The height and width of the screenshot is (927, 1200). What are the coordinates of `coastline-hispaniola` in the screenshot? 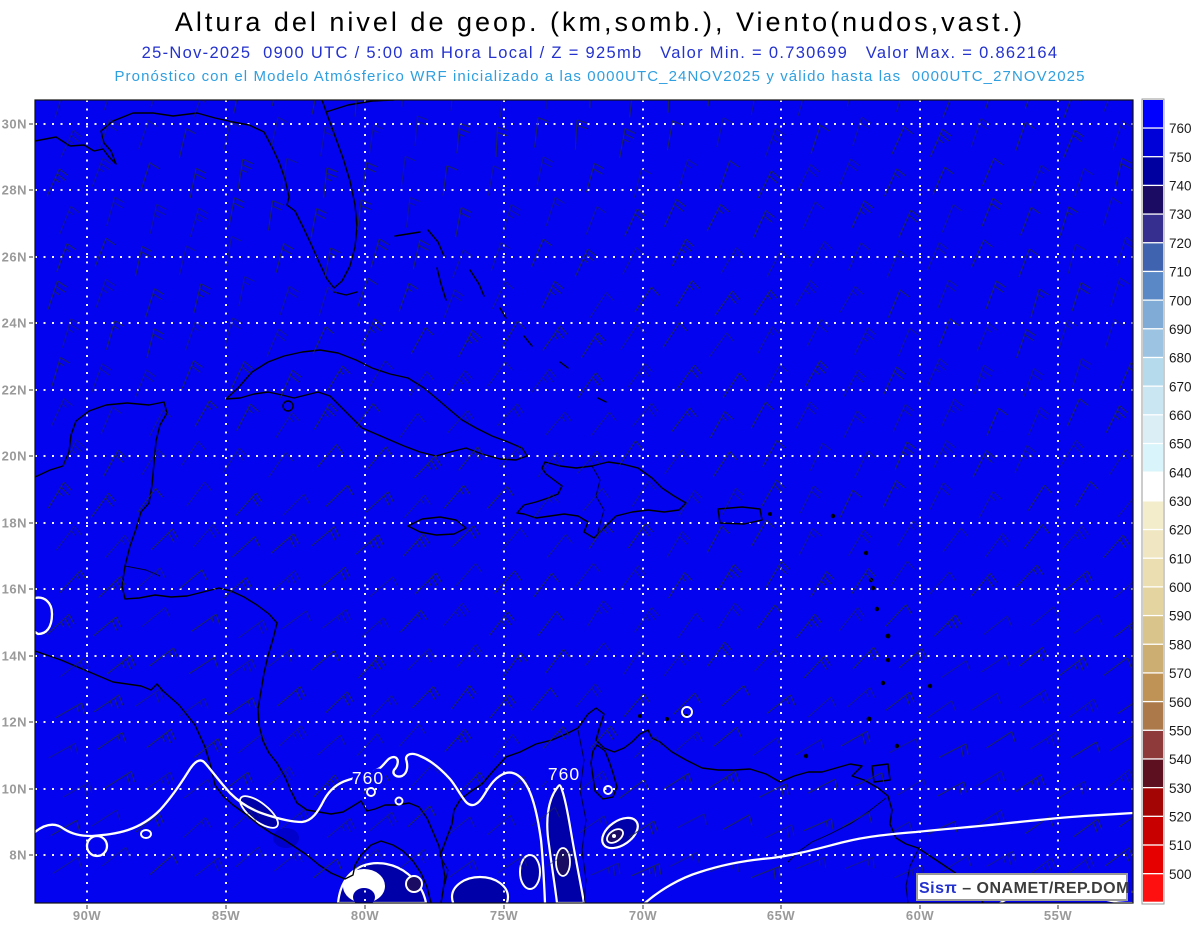 It's located at (601, 500).